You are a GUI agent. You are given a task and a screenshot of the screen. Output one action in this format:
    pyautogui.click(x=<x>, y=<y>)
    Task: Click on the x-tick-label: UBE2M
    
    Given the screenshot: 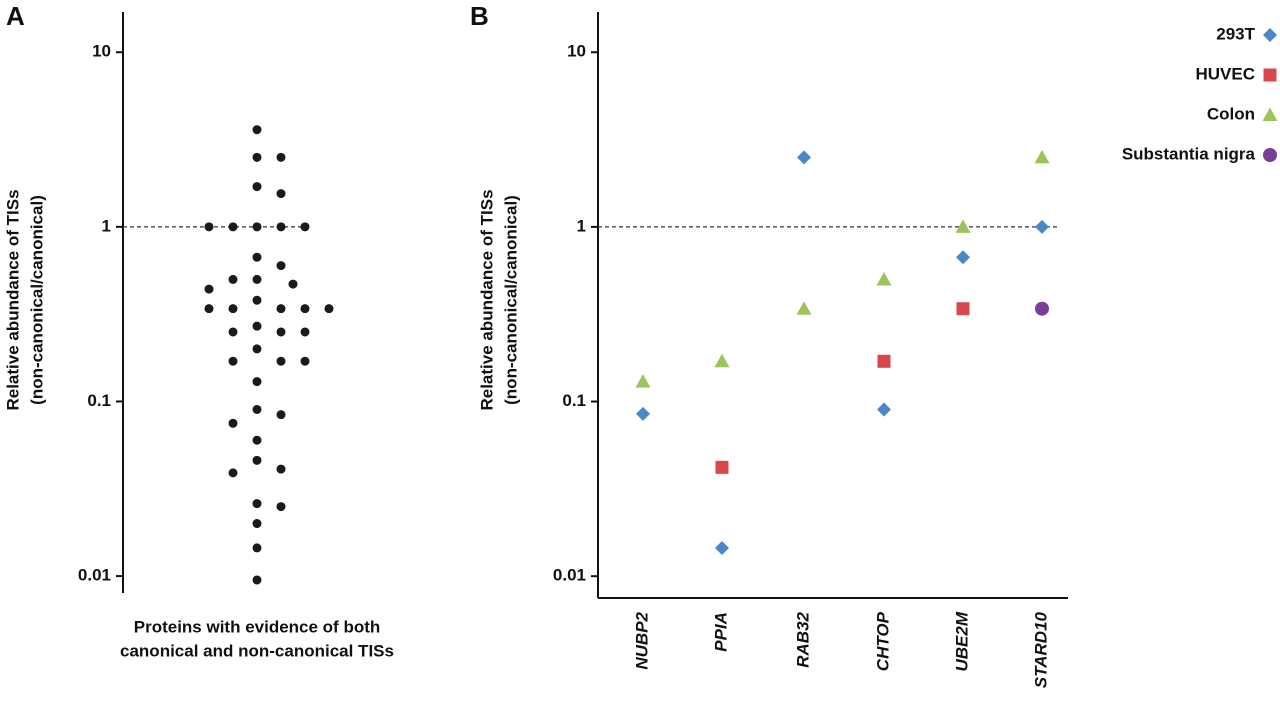 What is the action you would take?
    pyautogui.click(x=961, y=641)
    